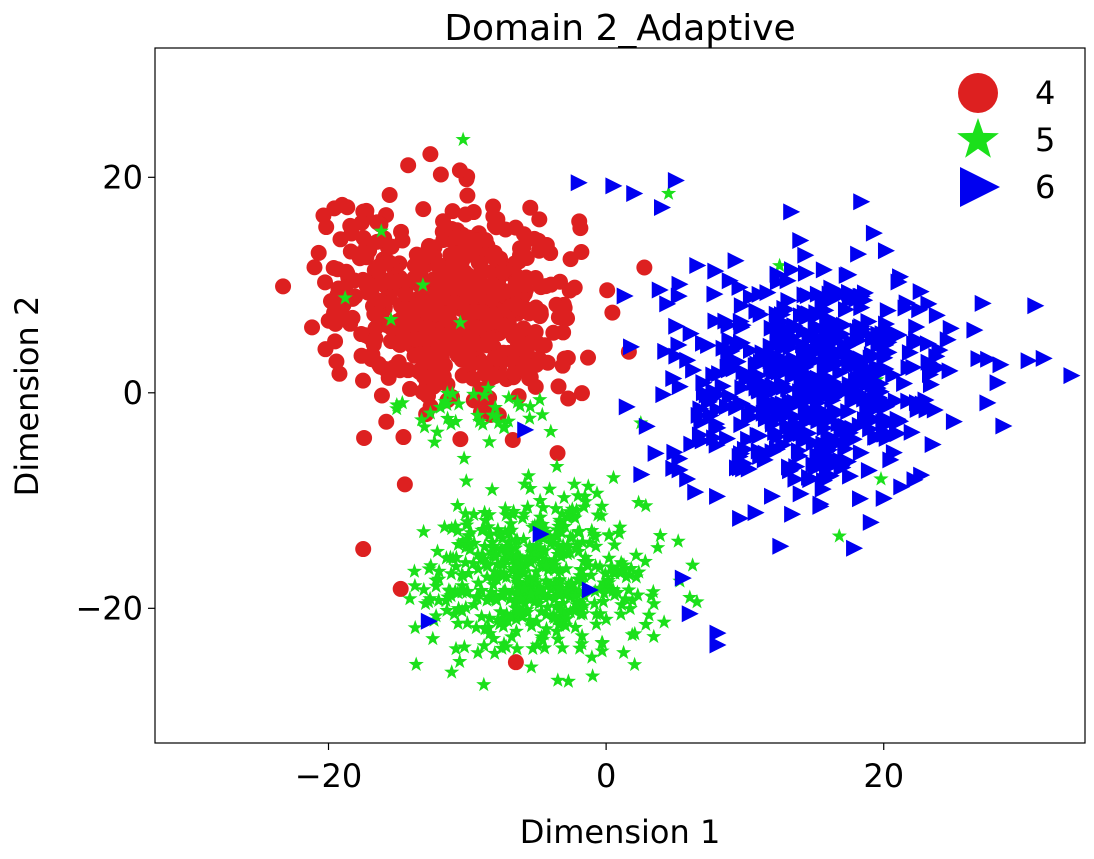  What do you see at coordinates (115, 392) in the screenshot?
I see `y-axis: −20 0 20` at bounding box center [115, 392].